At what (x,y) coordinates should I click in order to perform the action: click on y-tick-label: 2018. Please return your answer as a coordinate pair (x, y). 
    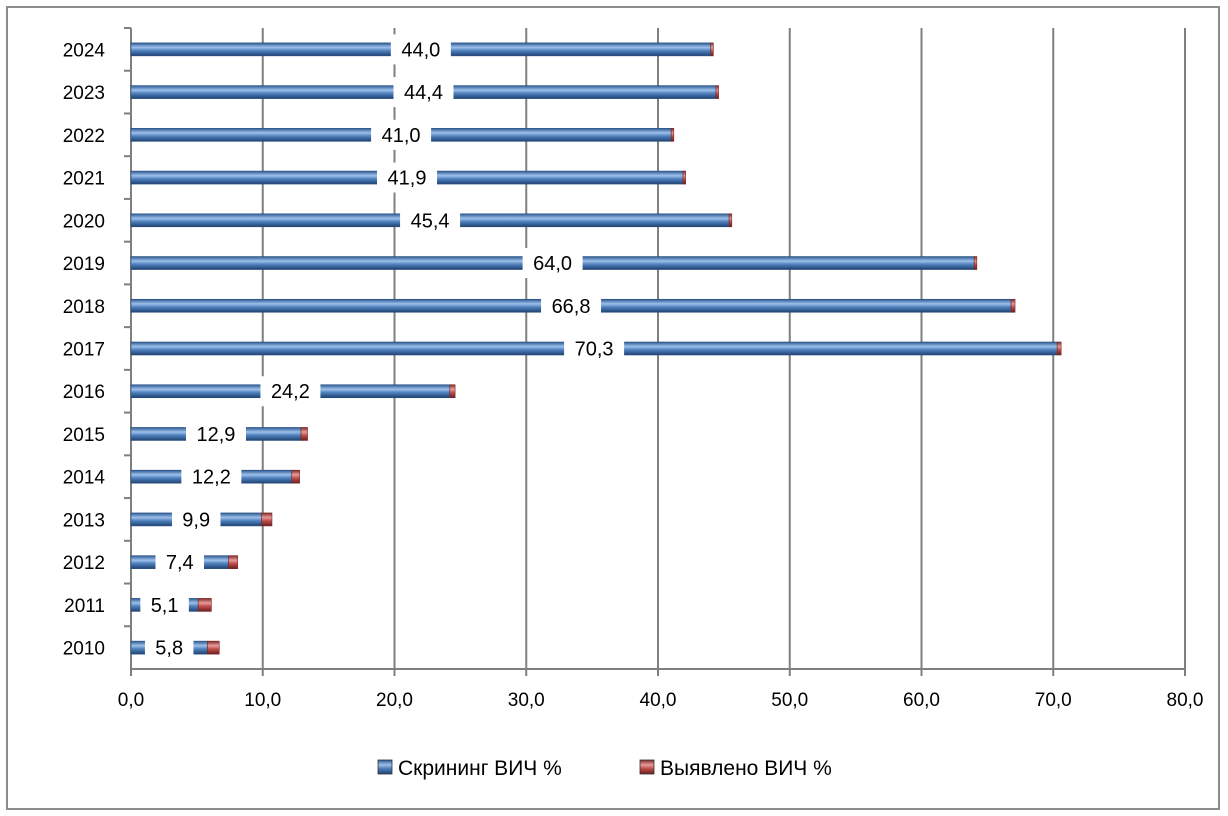
    Looking at the image, I should click on (84, 307).